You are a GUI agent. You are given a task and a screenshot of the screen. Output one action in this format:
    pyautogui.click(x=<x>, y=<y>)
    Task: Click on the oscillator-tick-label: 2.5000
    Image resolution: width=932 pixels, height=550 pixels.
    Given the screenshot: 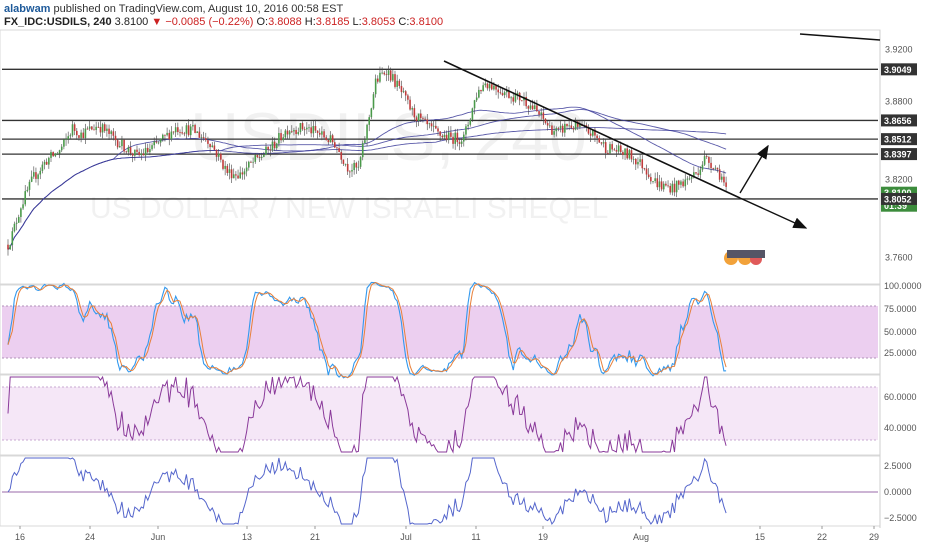 What is the action you would take?
    pyautogui.click(x=898, y=466)
    